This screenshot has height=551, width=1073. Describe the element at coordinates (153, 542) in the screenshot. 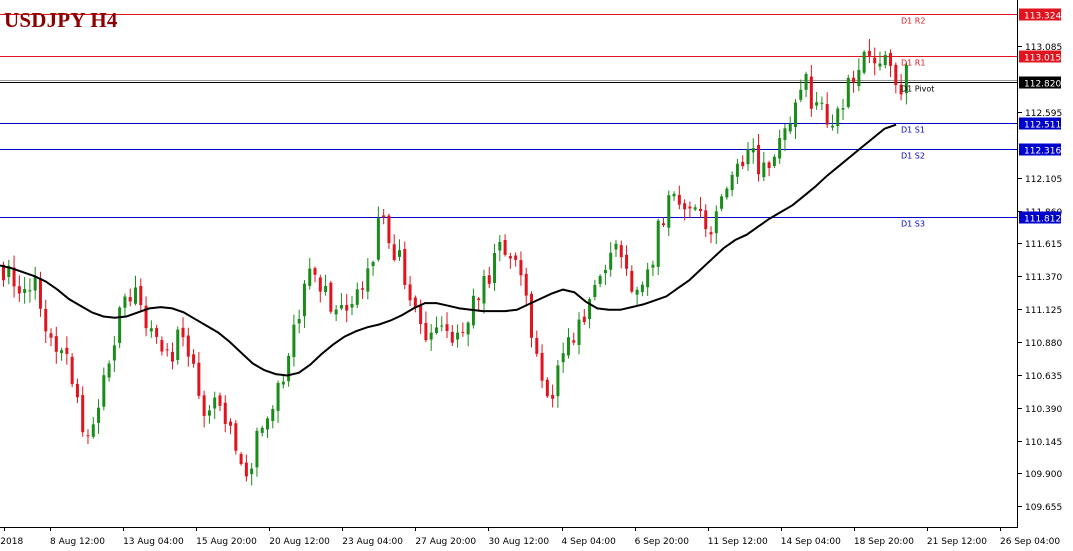

I see `x-tick-label: 13 Aug 04:00` at that location.